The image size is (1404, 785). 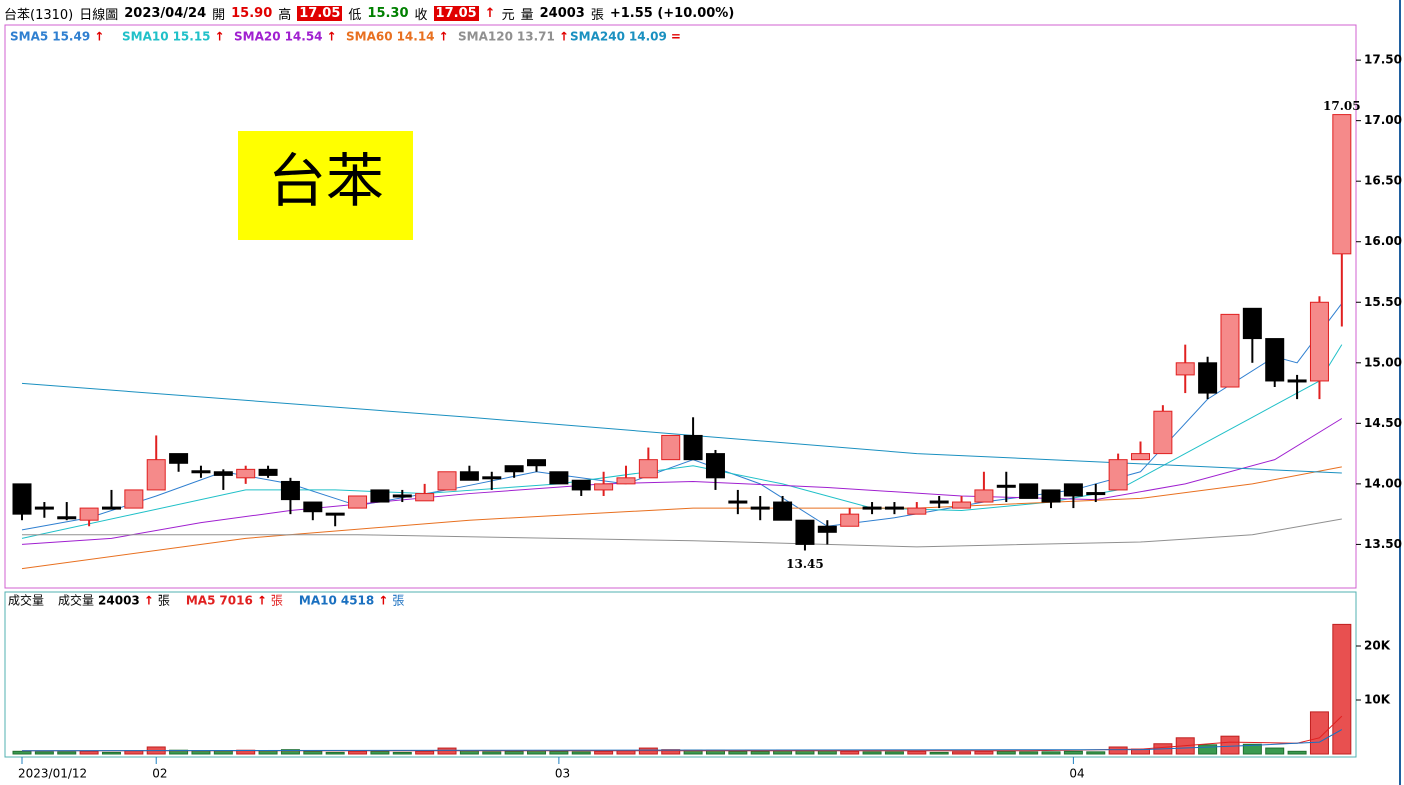 I want to click on close-arrow: ↑, so click(x=490, y=13).